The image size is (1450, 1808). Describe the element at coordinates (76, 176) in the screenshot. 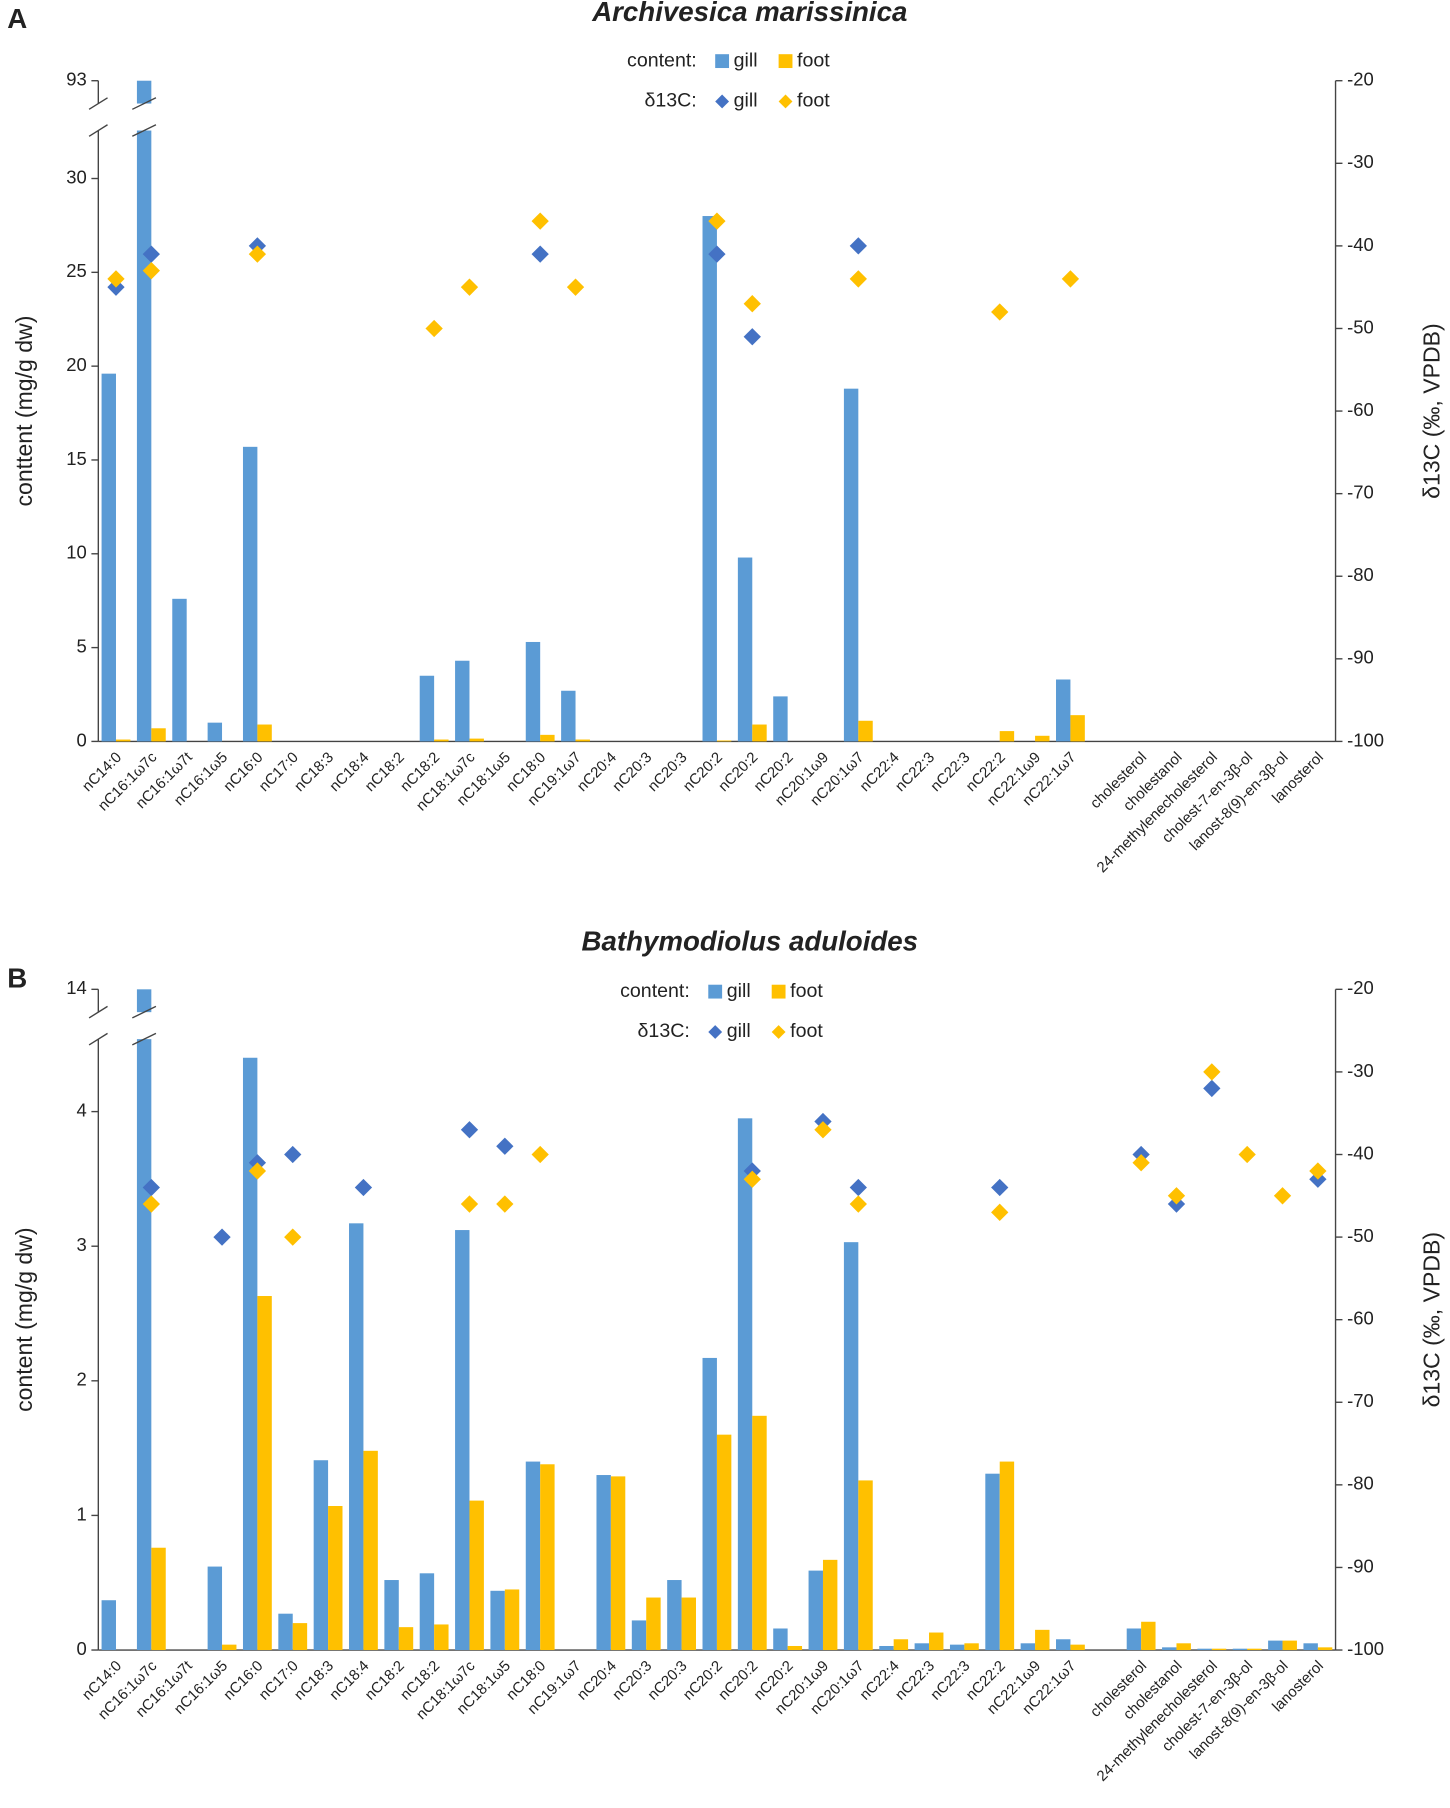

I see `y-tick-label: 30` at that location.